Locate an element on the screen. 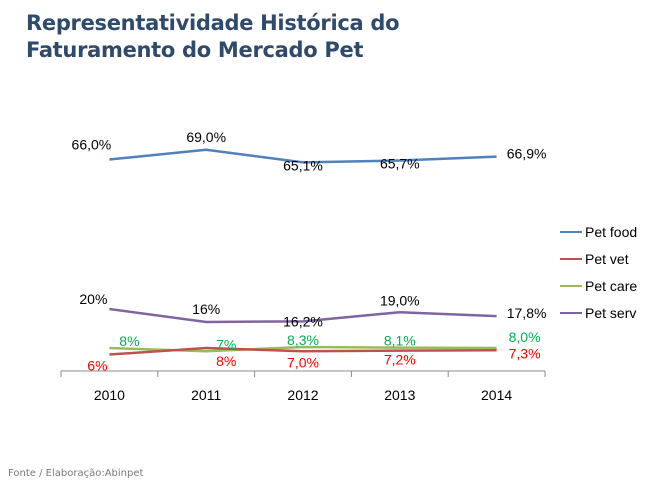 This screenshot has height=488, width=650. x-tick-label-2013: 2013 is located at coordinates (399, 395).